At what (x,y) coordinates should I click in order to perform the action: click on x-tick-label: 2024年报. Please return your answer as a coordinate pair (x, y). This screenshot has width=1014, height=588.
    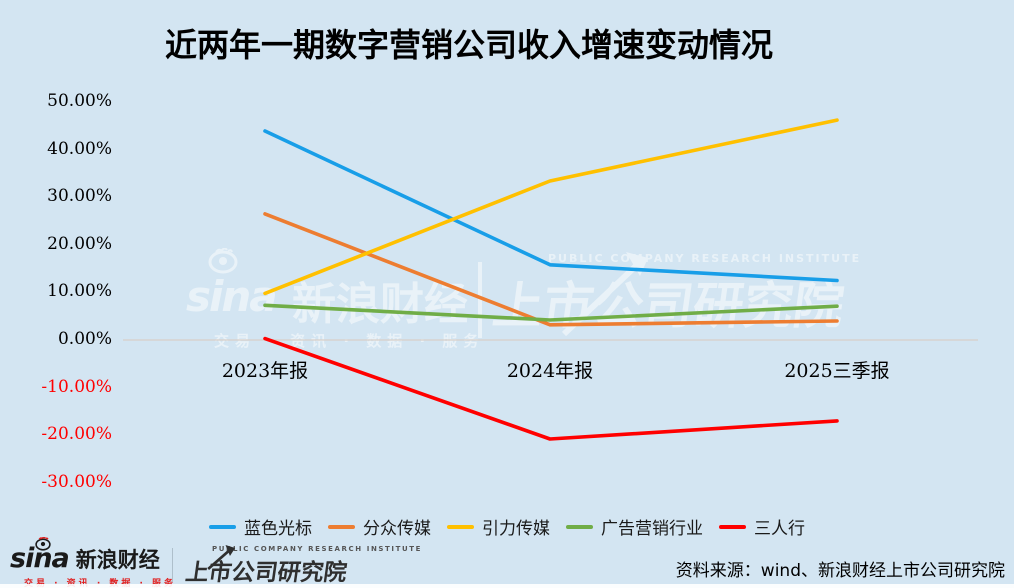
    Looking at the image, I should click on (550, 371).